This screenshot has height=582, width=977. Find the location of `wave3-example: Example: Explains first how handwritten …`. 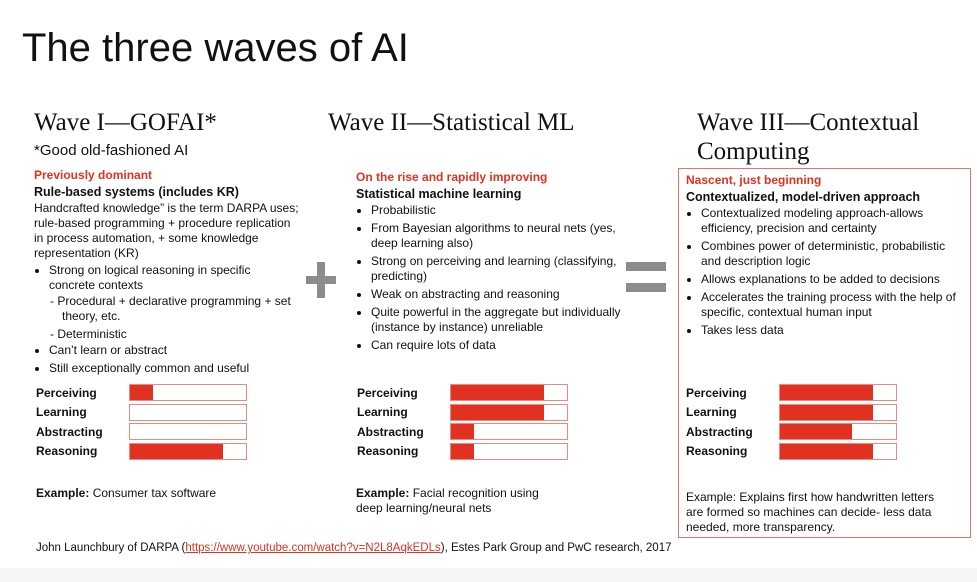

wave3-example: Example: Explains first how handwritten … is located at coordinates (810, 512).